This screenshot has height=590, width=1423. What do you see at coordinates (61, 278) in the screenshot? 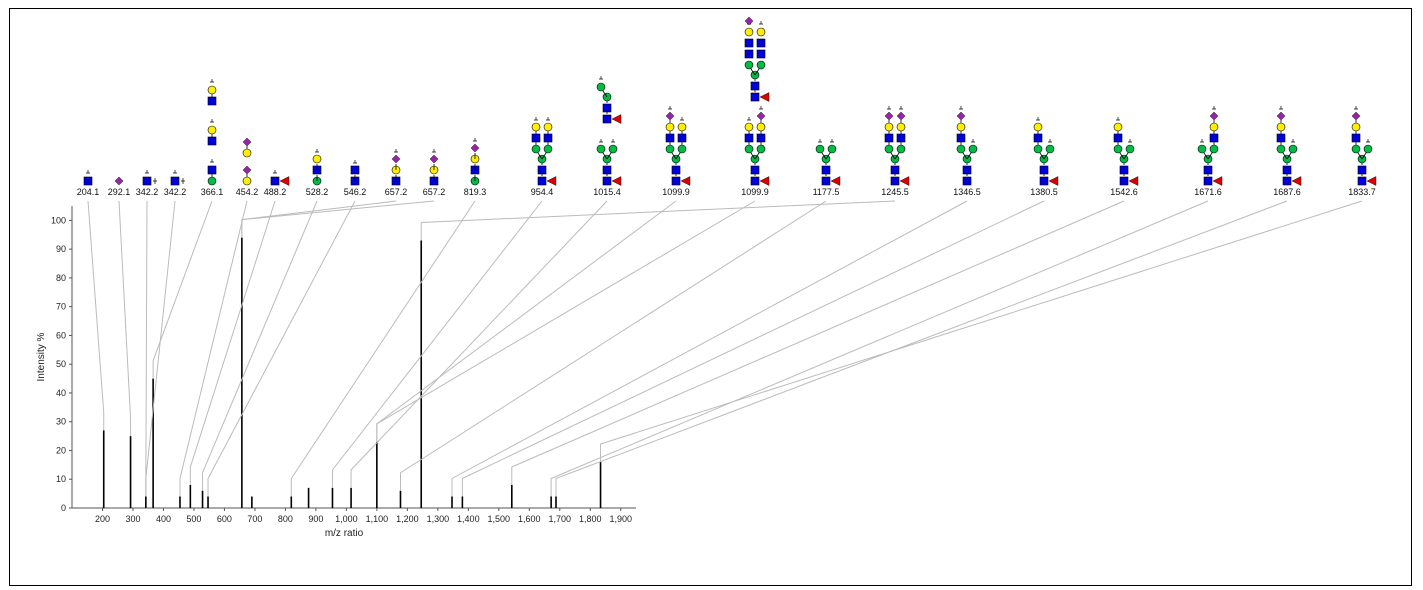
I see `y-tick-label: 80` at bounding box center [61, 278].